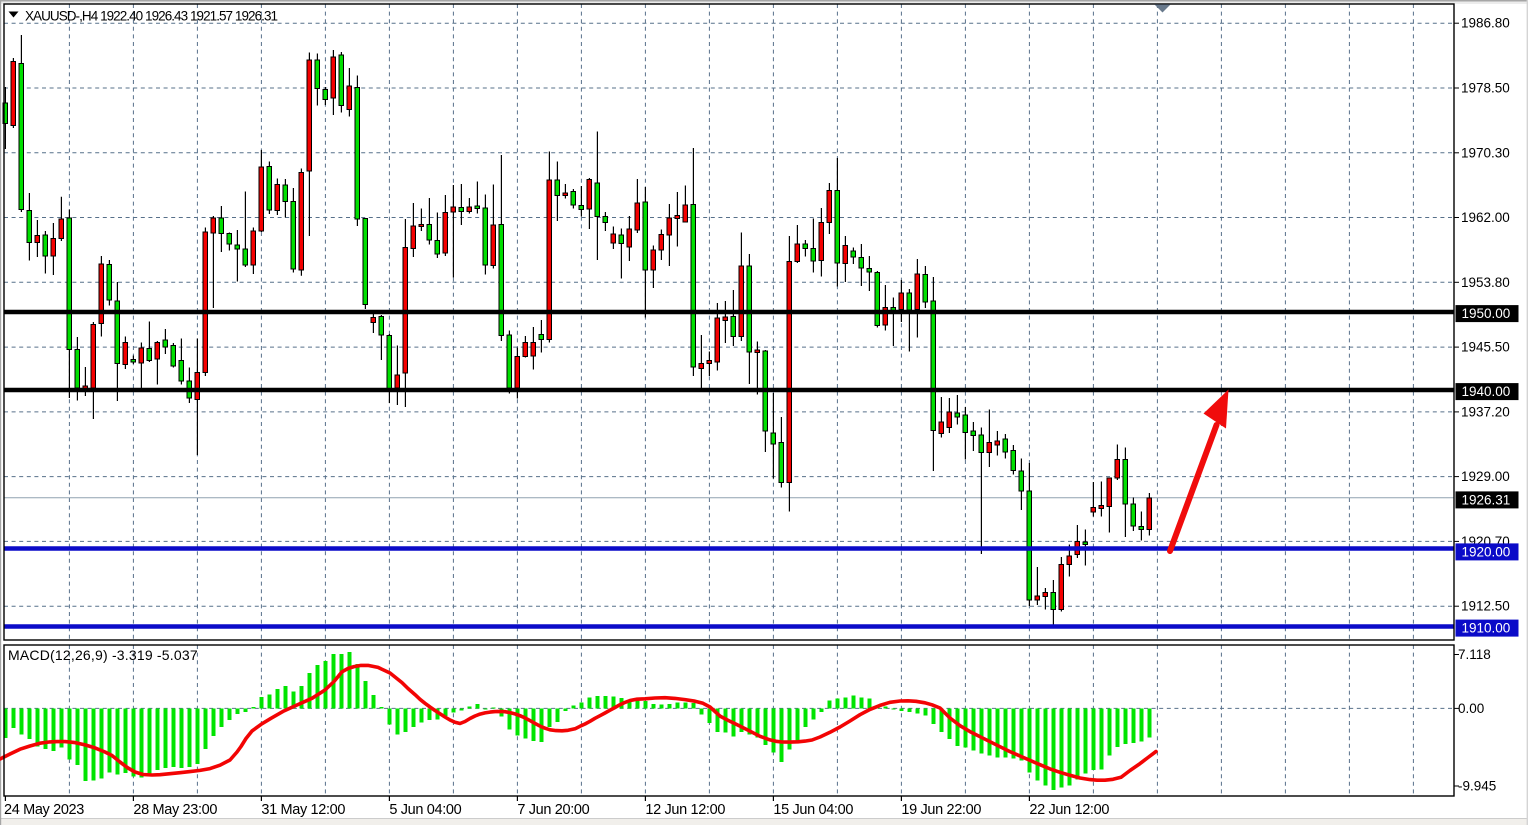  What do you see at coordinates (941, 810) in the screenshot?
I see `svg-text: 19 Jun 22:00` at bounding box center [941, 810].